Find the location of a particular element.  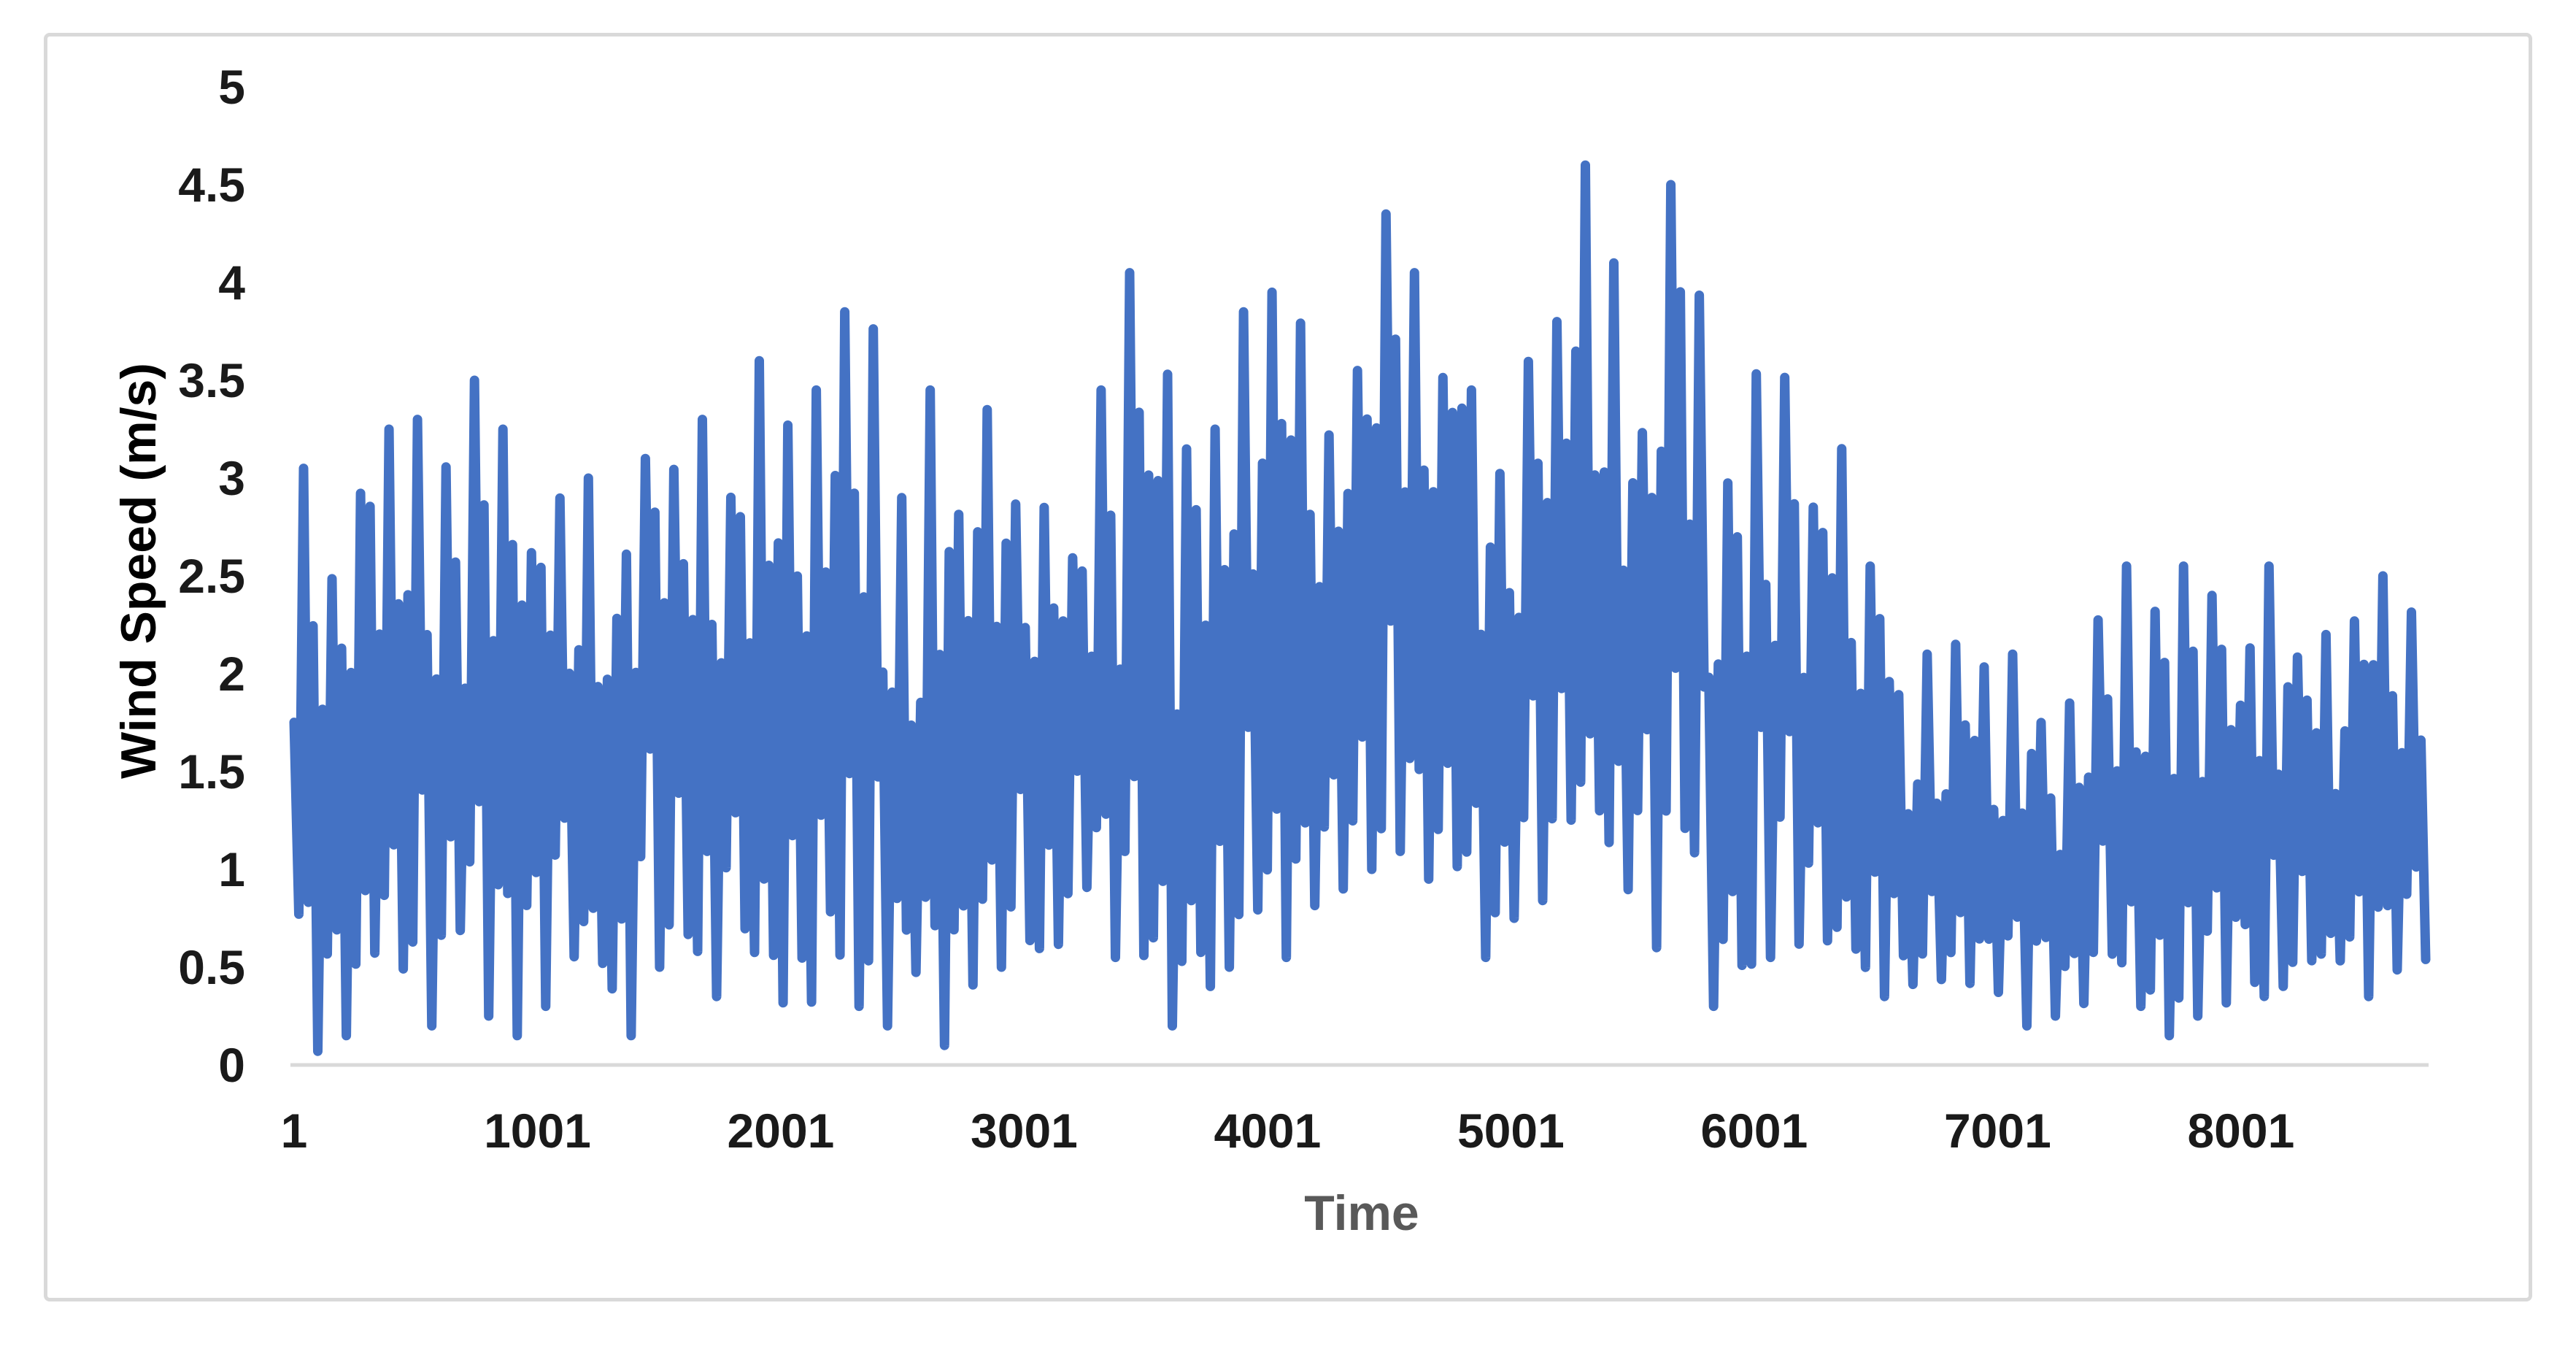

x-tick-label: 6001 is located at coordinates (1754, 1131).